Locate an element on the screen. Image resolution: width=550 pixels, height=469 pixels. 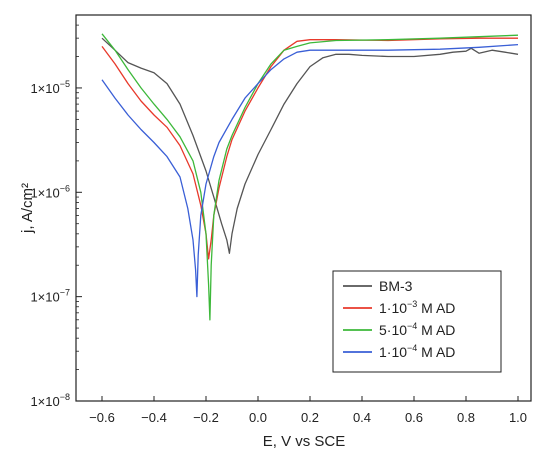
legend-box is located at coordinates (417, 321).